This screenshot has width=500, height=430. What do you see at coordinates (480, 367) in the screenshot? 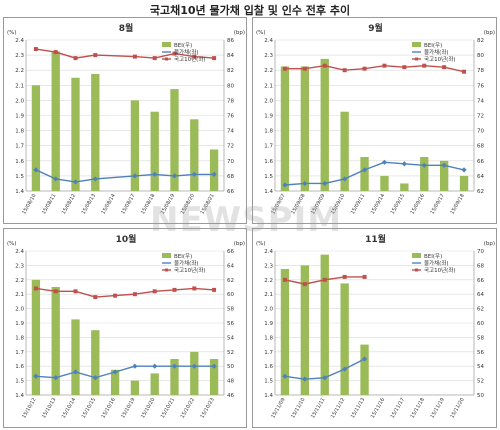
I see `right-tick-label: 54` at bounding box center [480, 367].